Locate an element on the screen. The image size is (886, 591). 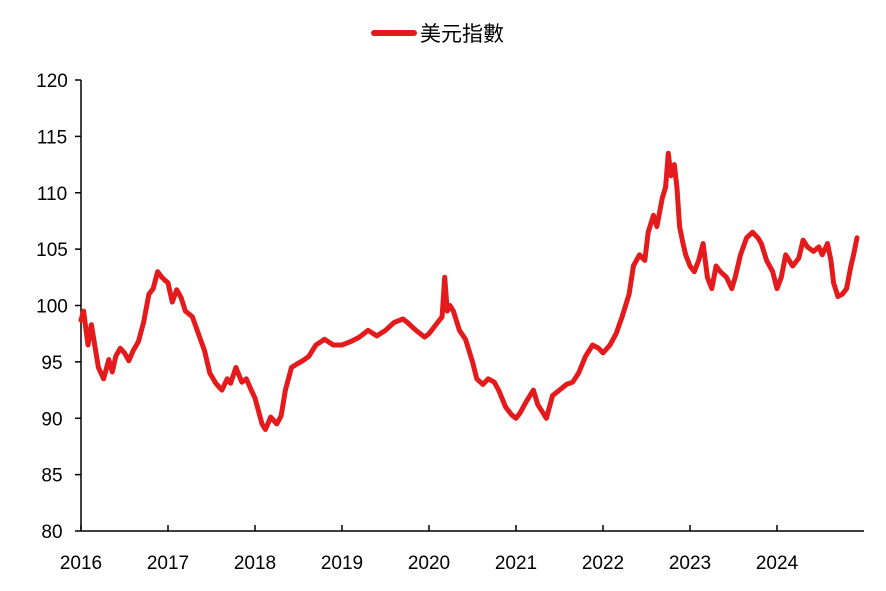
x-tick-label: 2016 is located at coordinates (81, 563).